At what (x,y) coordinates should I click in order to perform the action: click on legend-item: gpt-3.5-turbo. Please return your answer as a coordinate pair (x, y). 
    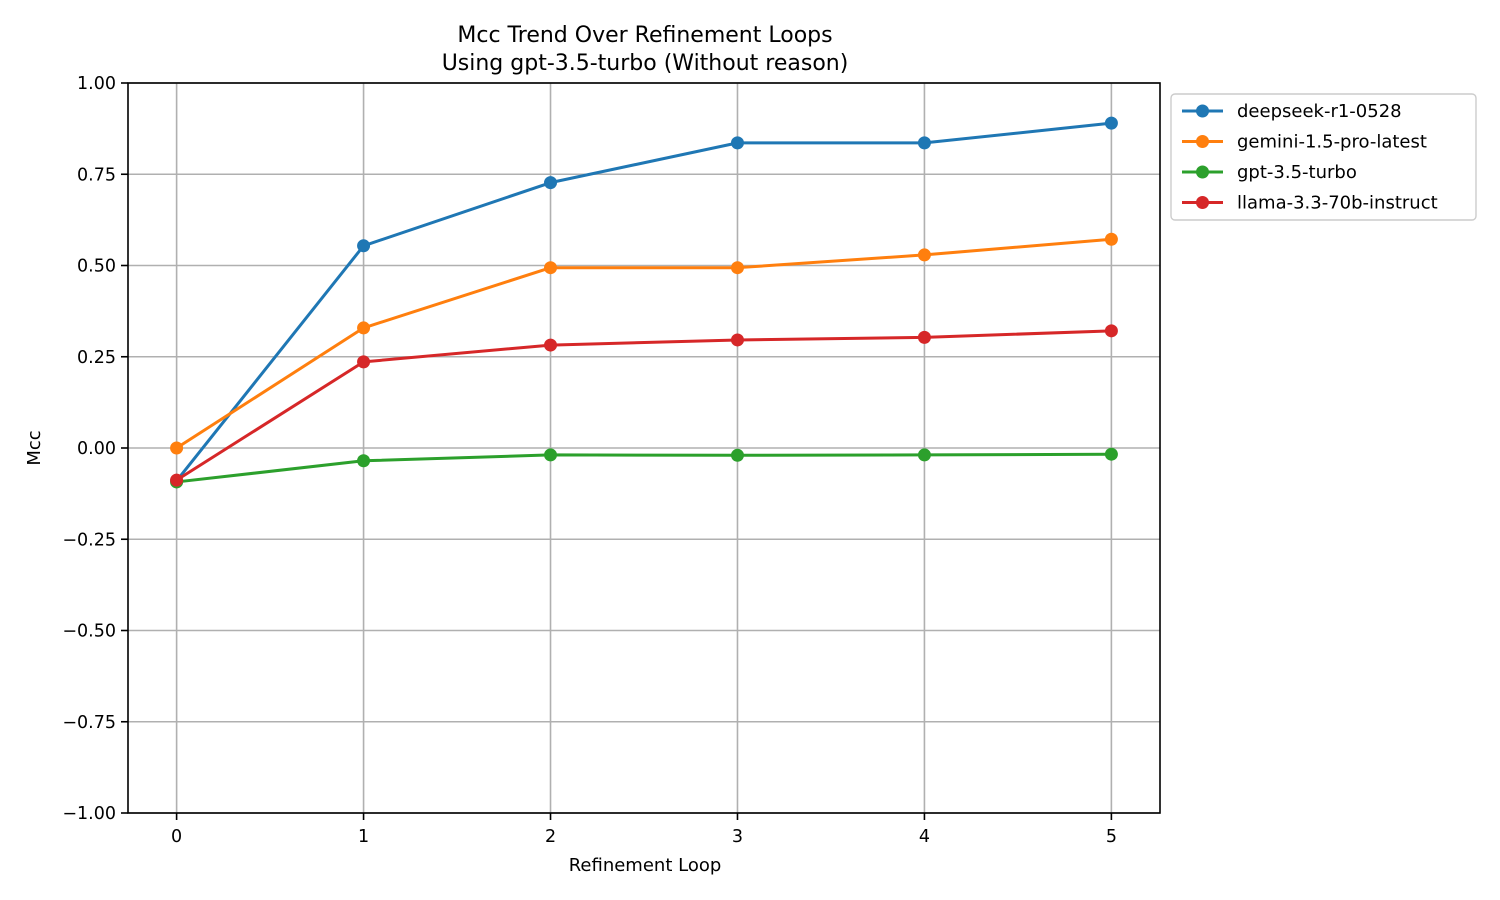
    Looking at the image, I should click on (1269, 172).